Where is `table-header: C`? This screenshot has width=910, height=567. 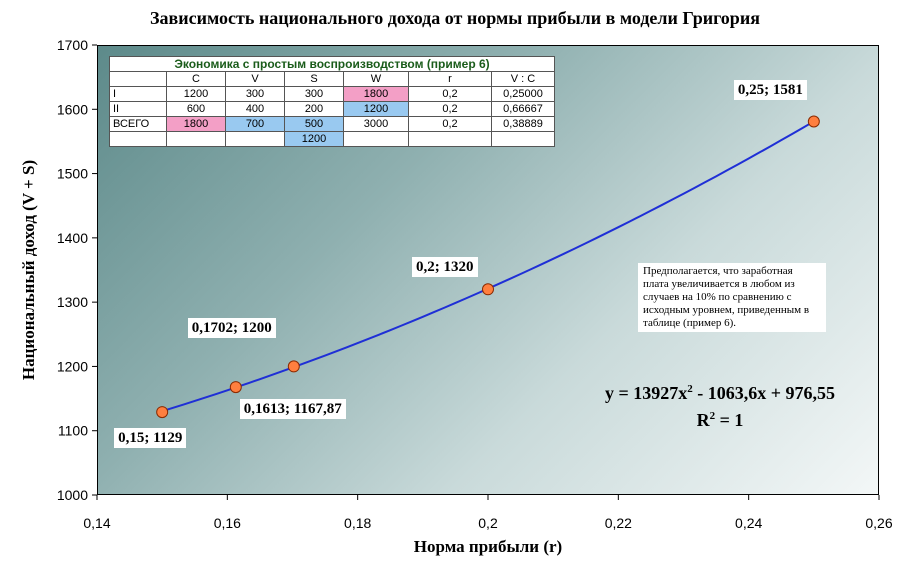 table-header: C is located at coordinates (196, 79).